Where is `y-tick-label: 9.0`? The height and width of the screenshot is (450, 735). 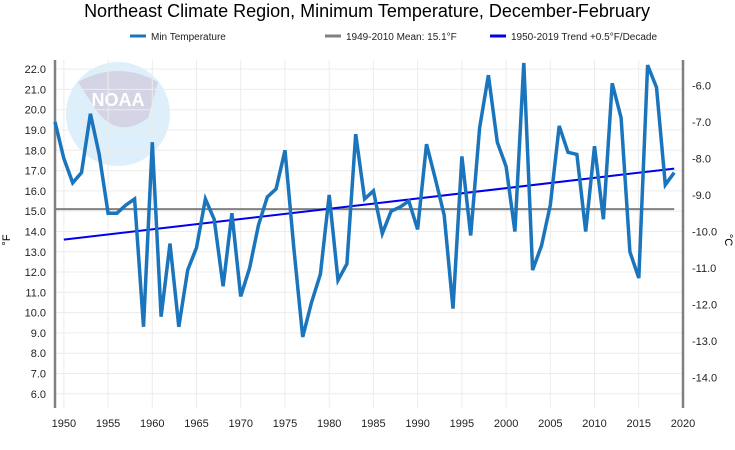
y-tick-label: 9.0 is located at coordinates (38, 334).